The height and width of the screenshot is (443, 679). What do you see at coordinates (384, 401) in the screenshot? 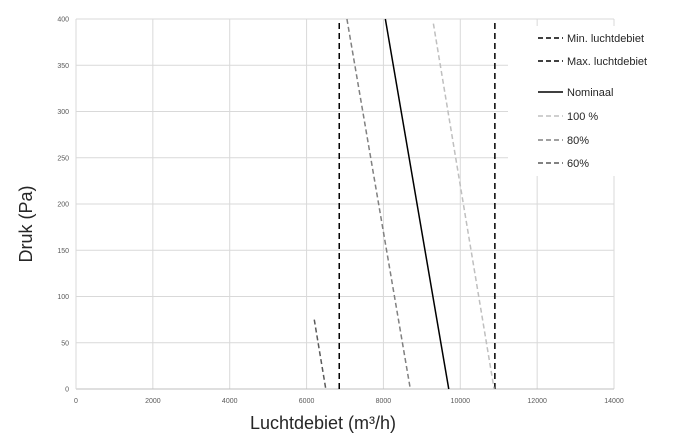
I see `x-tick-label: 8000` at bounding box center [384, 401].